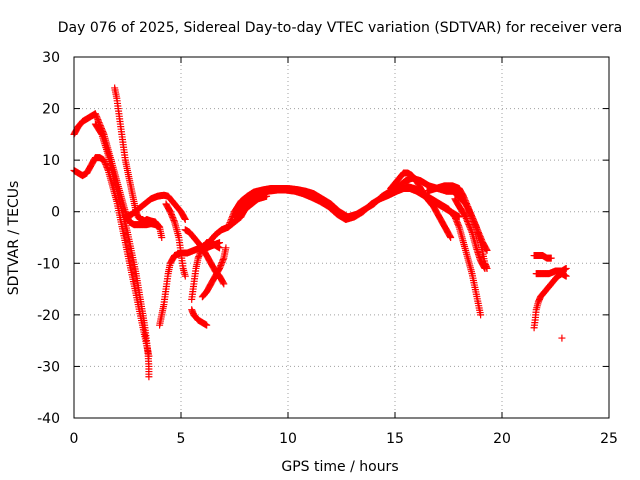 The height and width of the screenshot is (480, 640). I want to click on series-track-f, so click(190, 284).